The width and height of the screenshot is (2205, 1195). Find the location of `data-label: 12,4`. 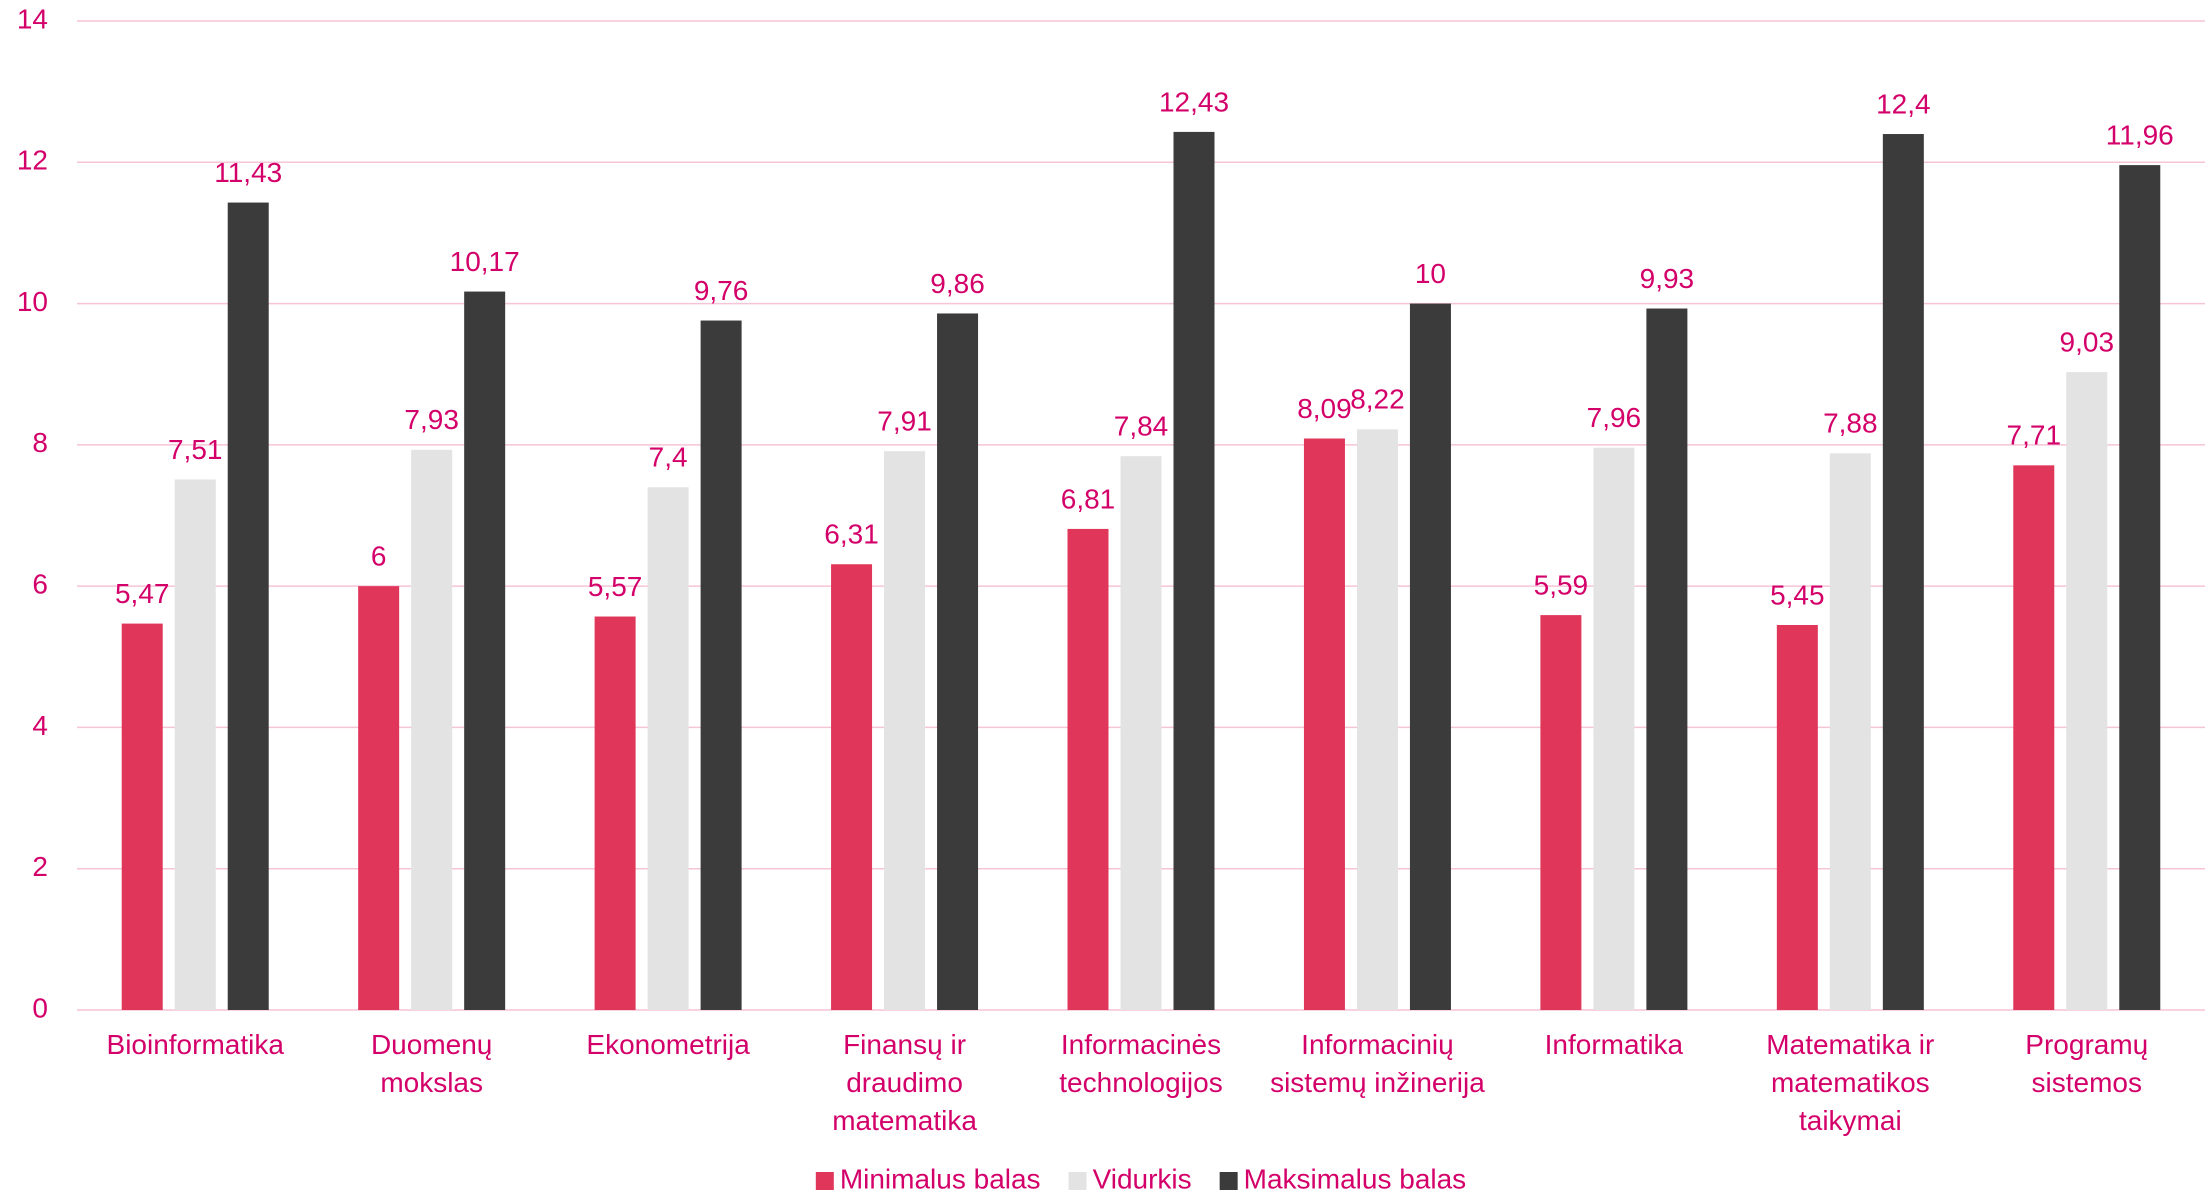

data-label: 12,4 is located at coordinates (1903, 103).